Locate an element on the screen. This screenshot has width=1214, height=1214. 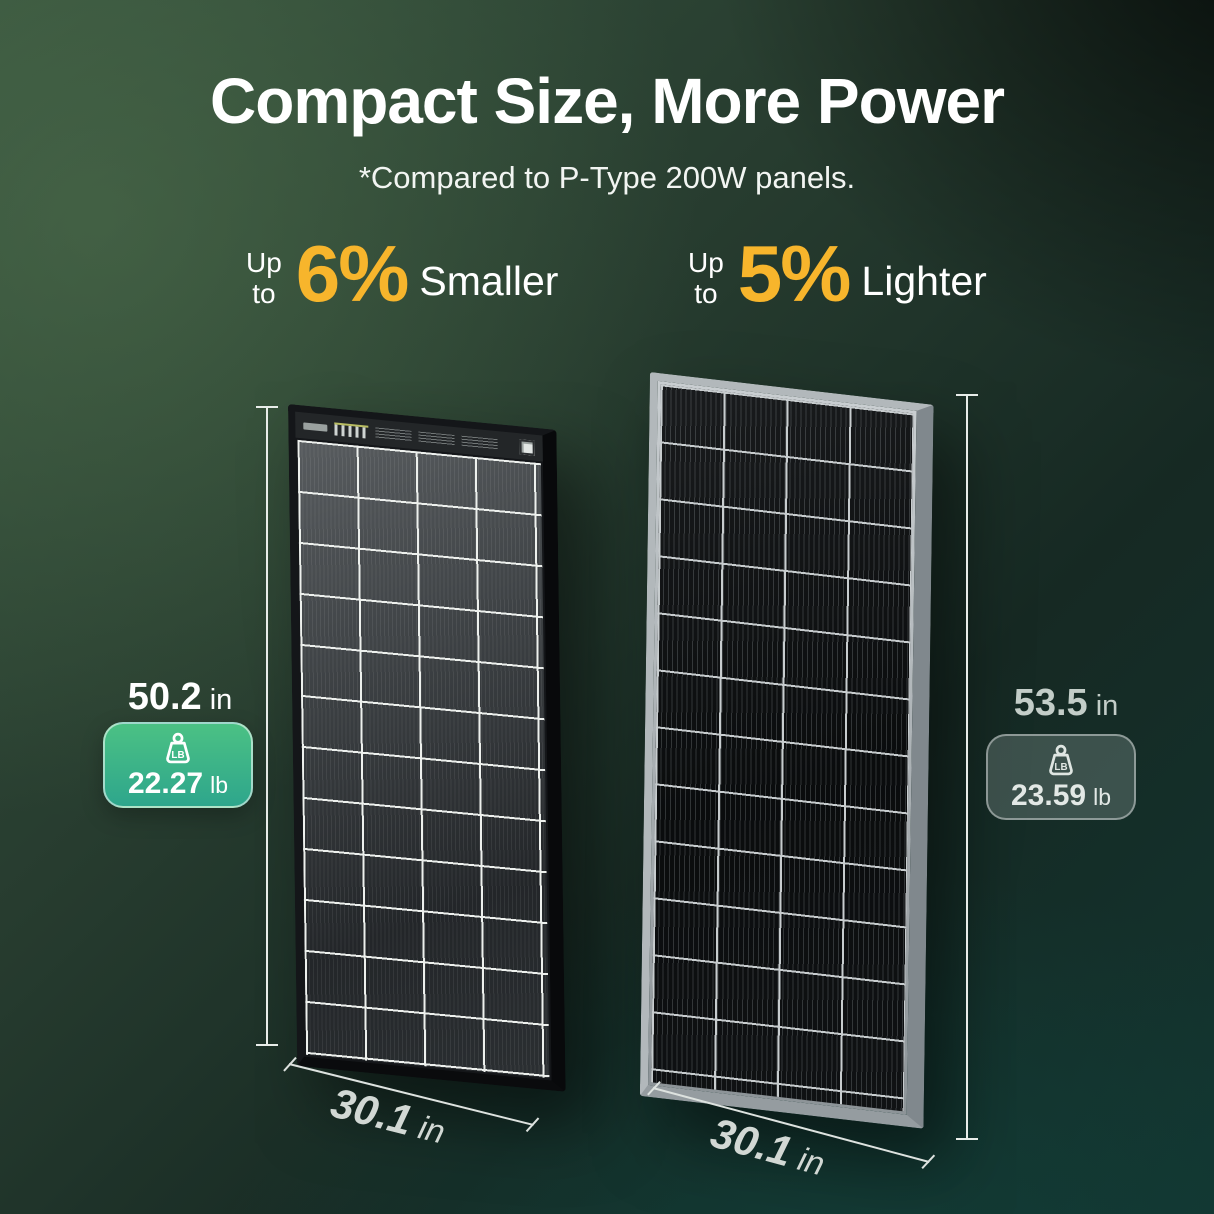
height-value: 53.5 is located at coordinates (1050, 703).